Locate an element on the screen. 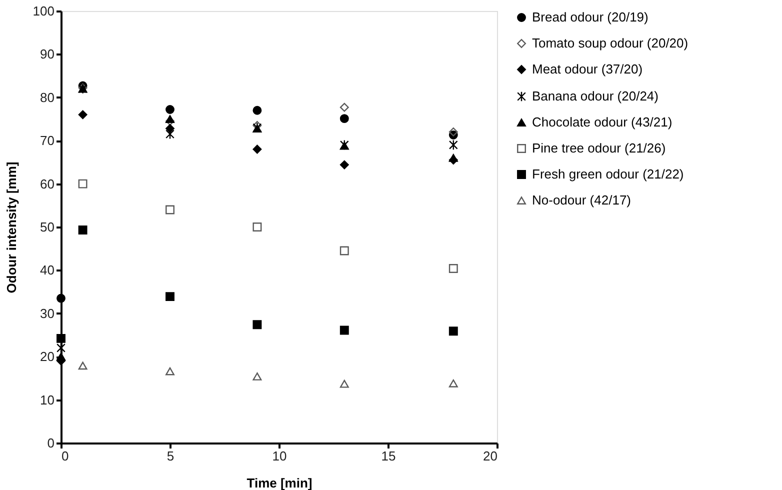 The width and height of the screenshot is (782, 490). x-axis-title: Time [min] is located at coordinates (279, 483).